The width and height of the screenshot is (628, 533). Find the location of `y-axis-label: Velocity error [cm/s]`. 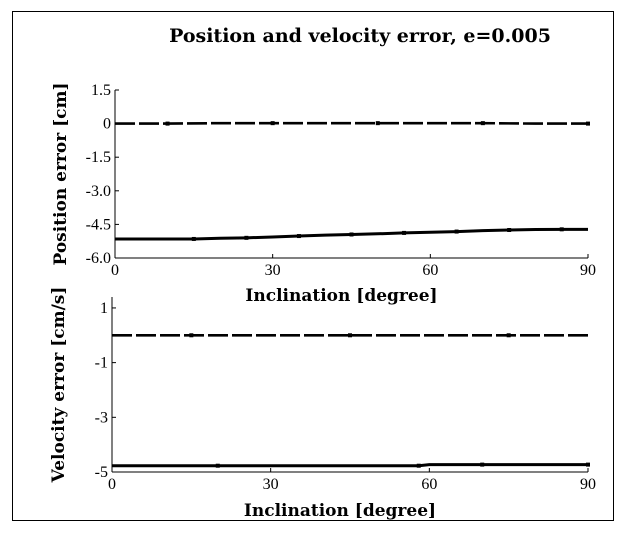

y-axis-label: Velocity error [cm/s] is located at coordinates (59, 385).